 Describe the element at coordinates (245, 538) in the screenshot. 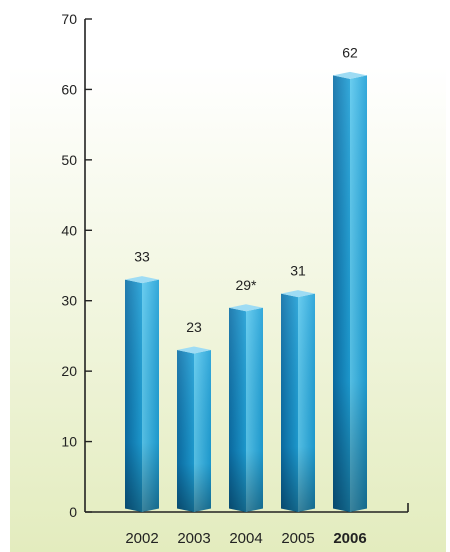

I see `x-tick-label-2004: 2004` at that location.